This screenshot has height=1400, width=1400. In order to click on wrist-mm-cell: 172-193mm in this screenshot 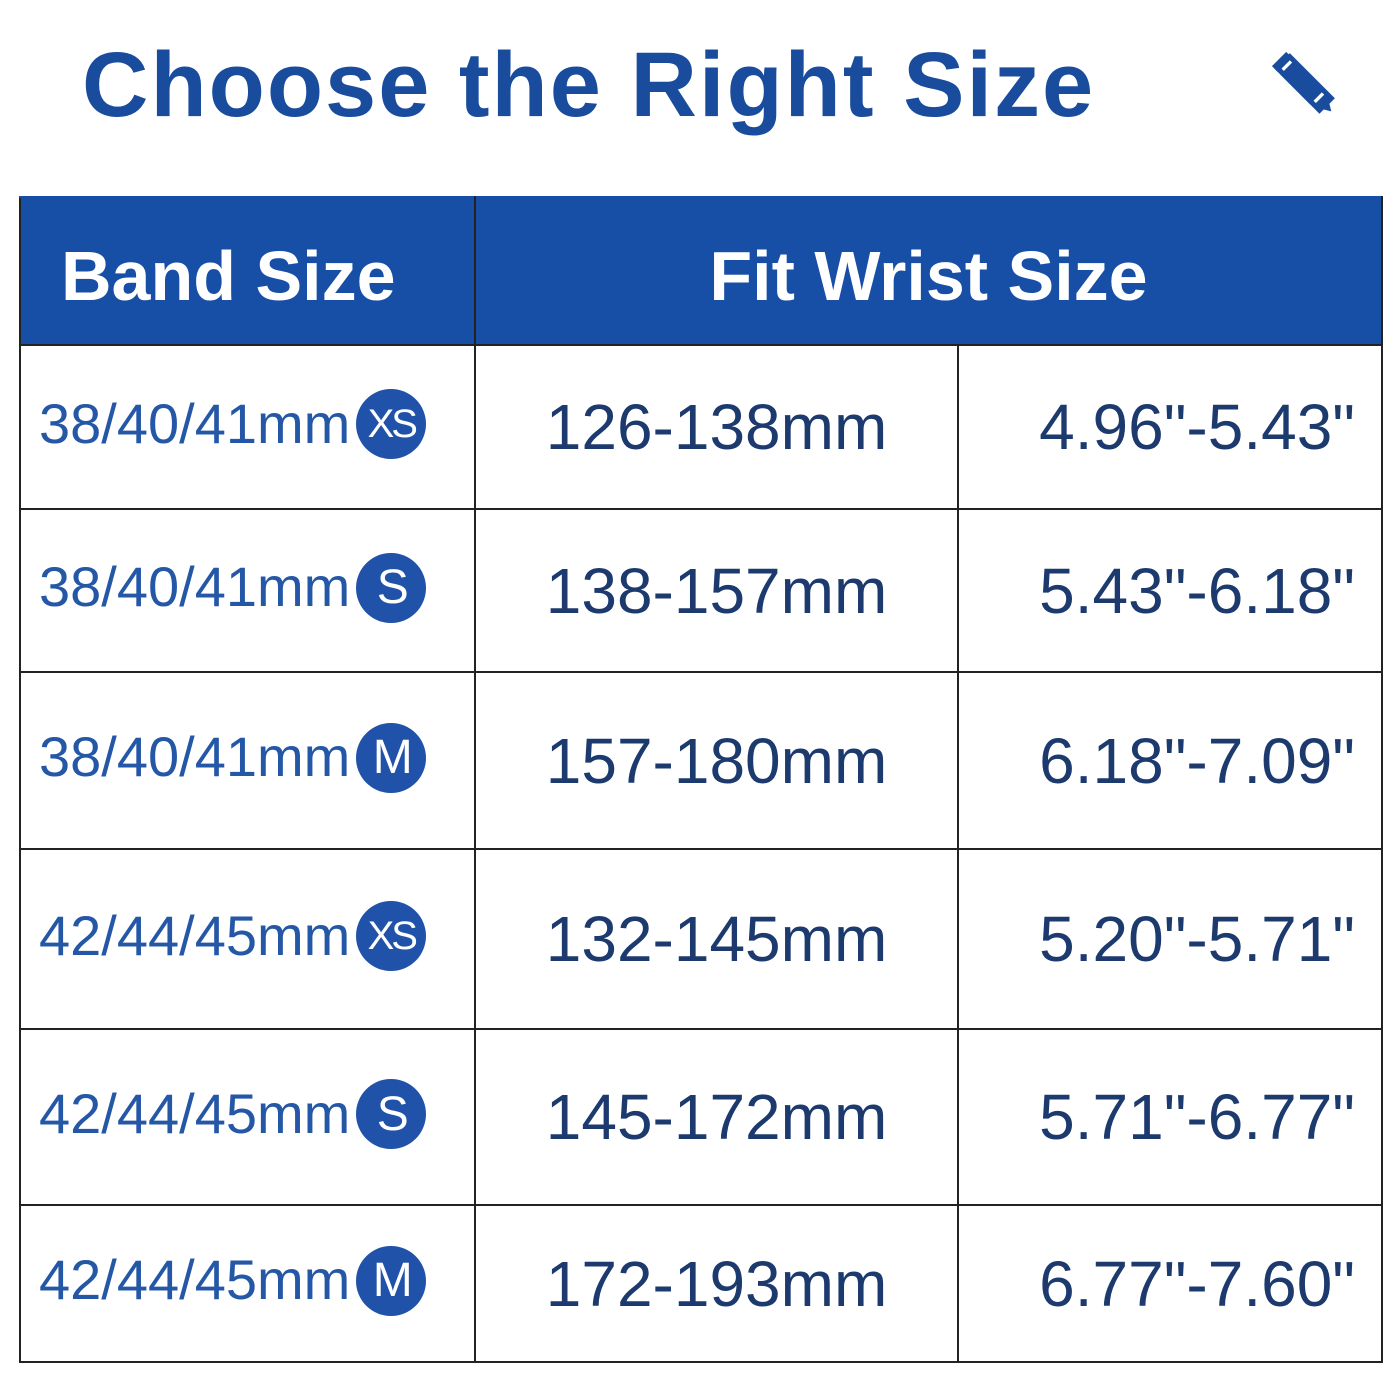, I will do `click(716, 1283)`.